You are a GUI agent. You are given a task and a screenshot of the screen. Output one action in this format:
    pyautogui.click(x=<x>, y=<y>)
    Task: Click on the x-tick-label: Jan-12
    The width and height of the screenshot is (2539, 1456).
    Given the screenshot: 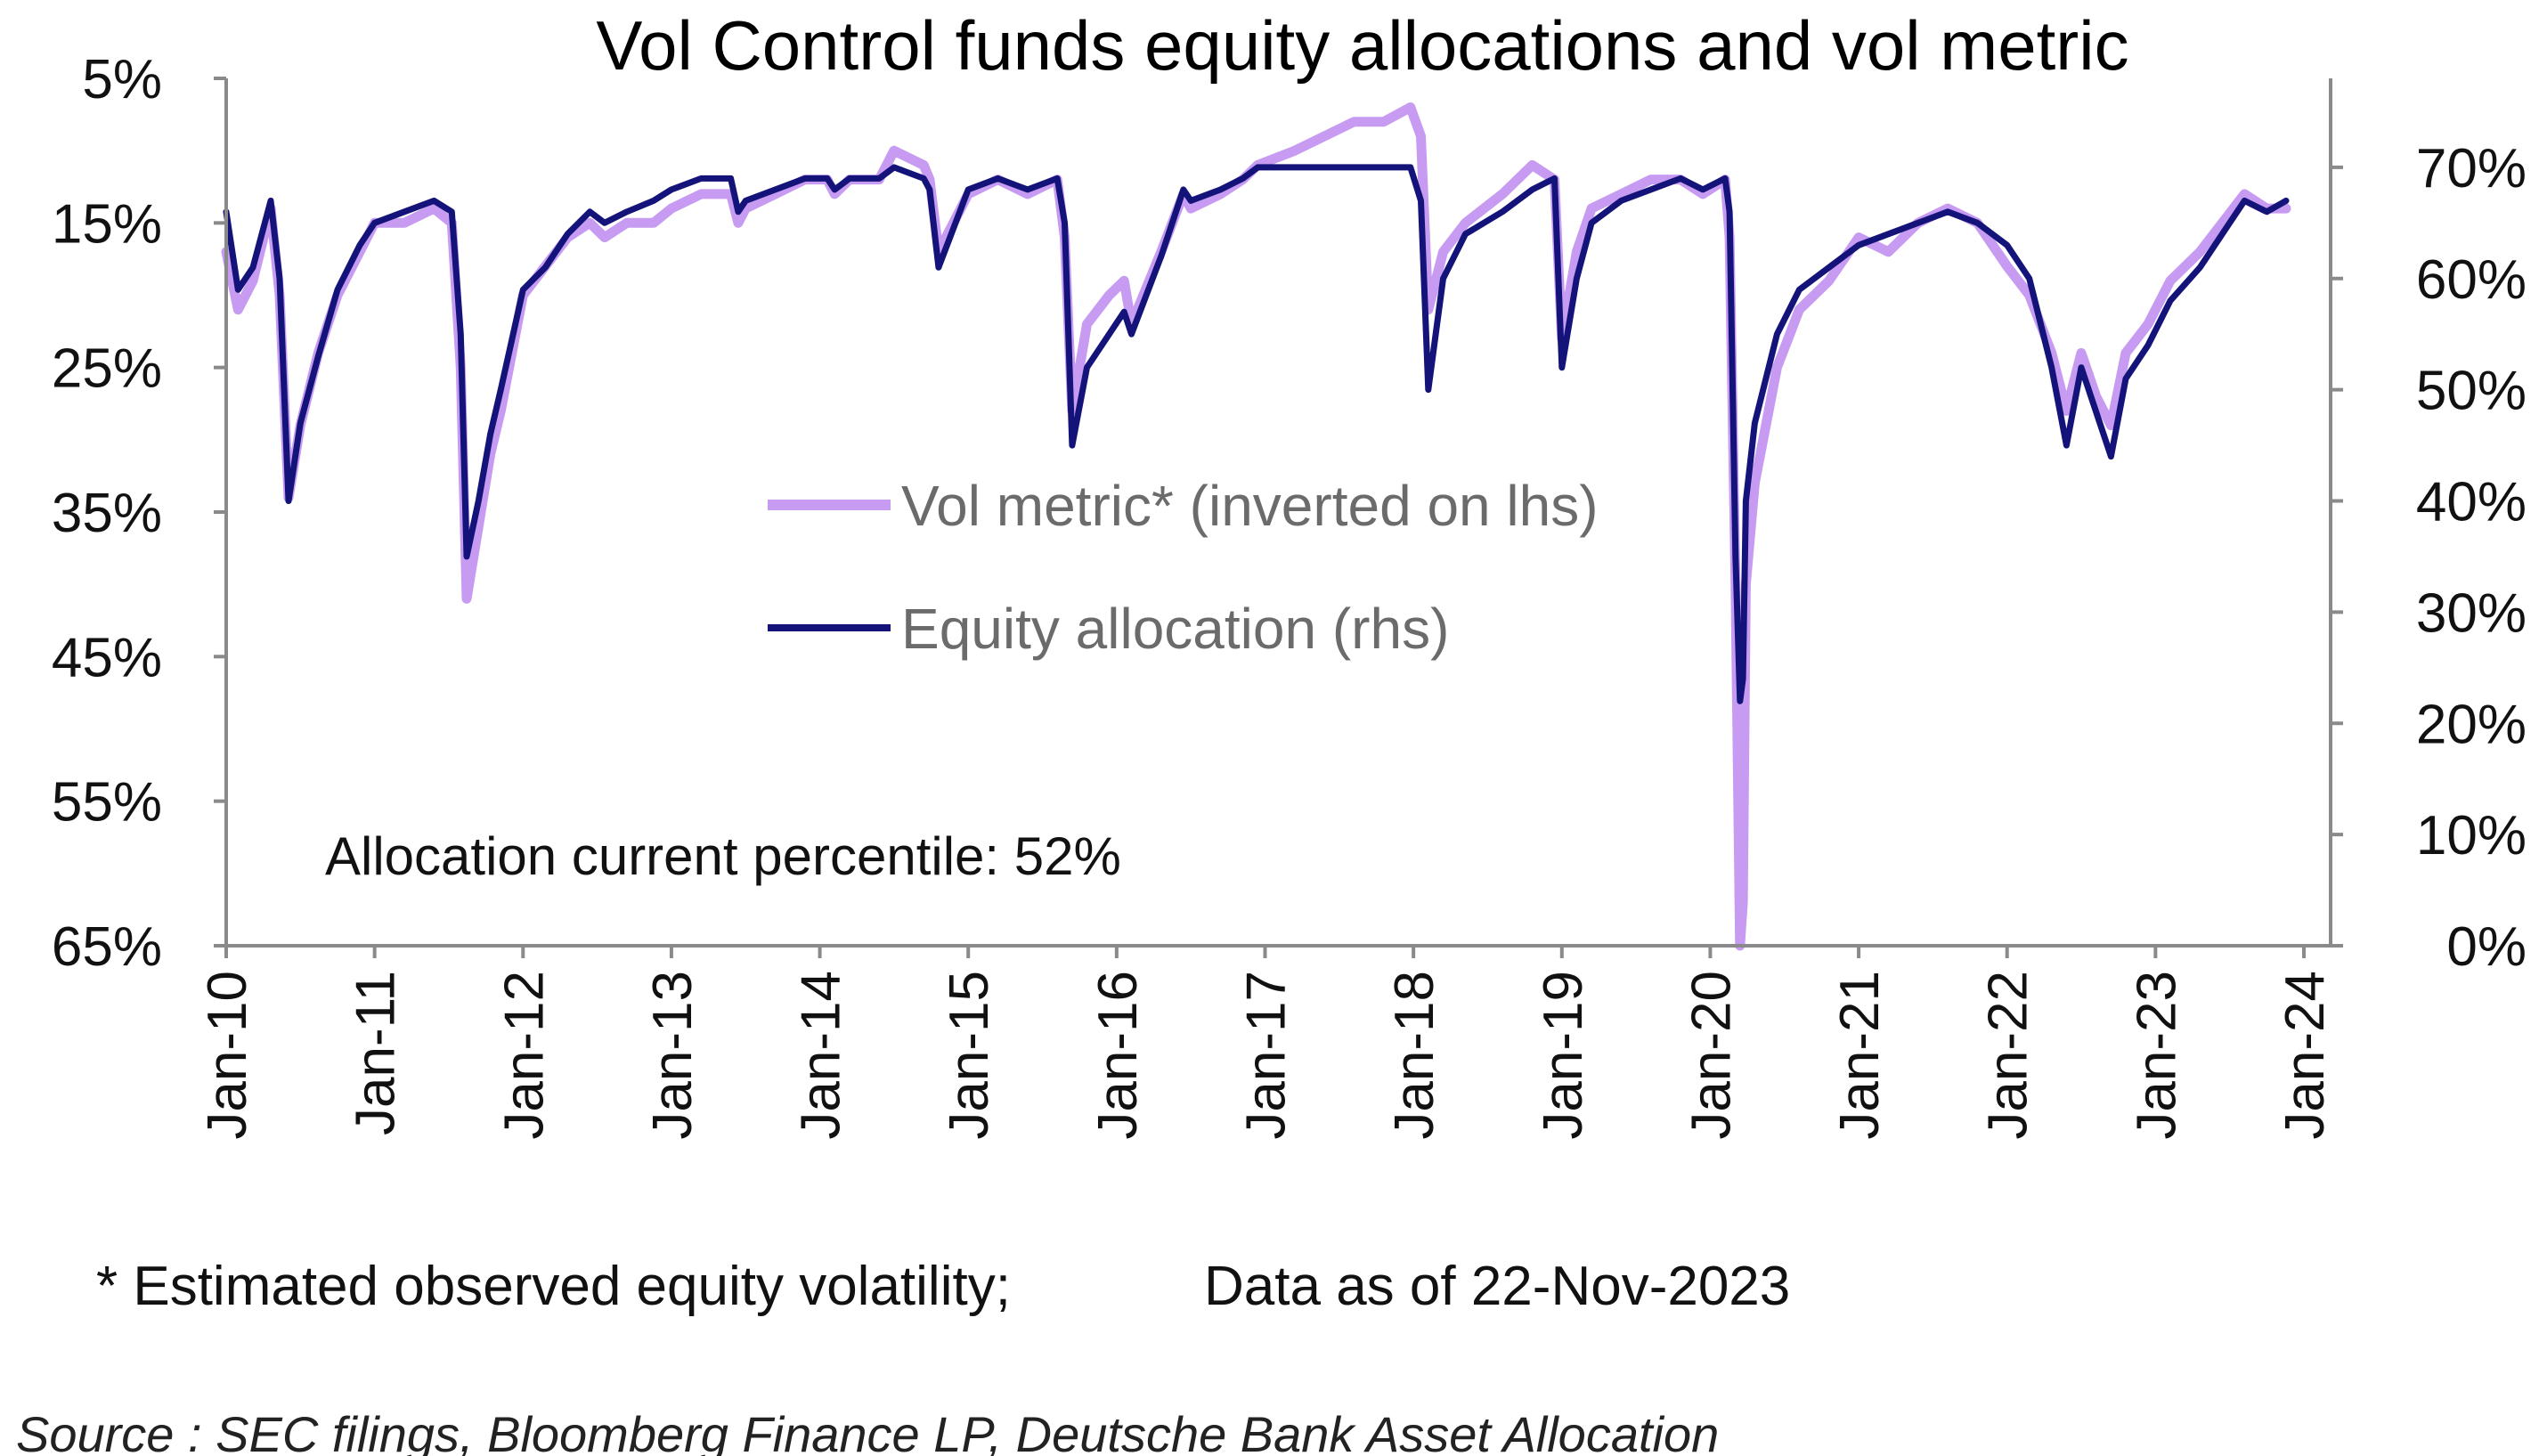 What is the action you would take?
    pyautogui.click(x=524, y=1055)
    